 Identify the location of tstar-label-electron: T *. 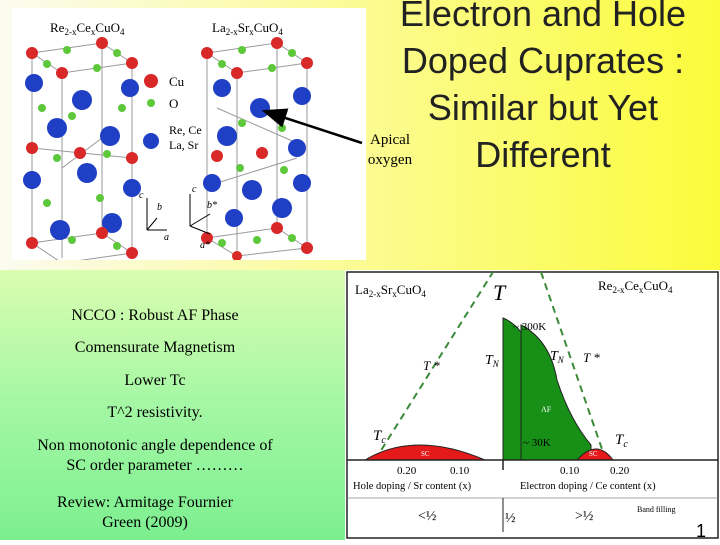
(591, 357).